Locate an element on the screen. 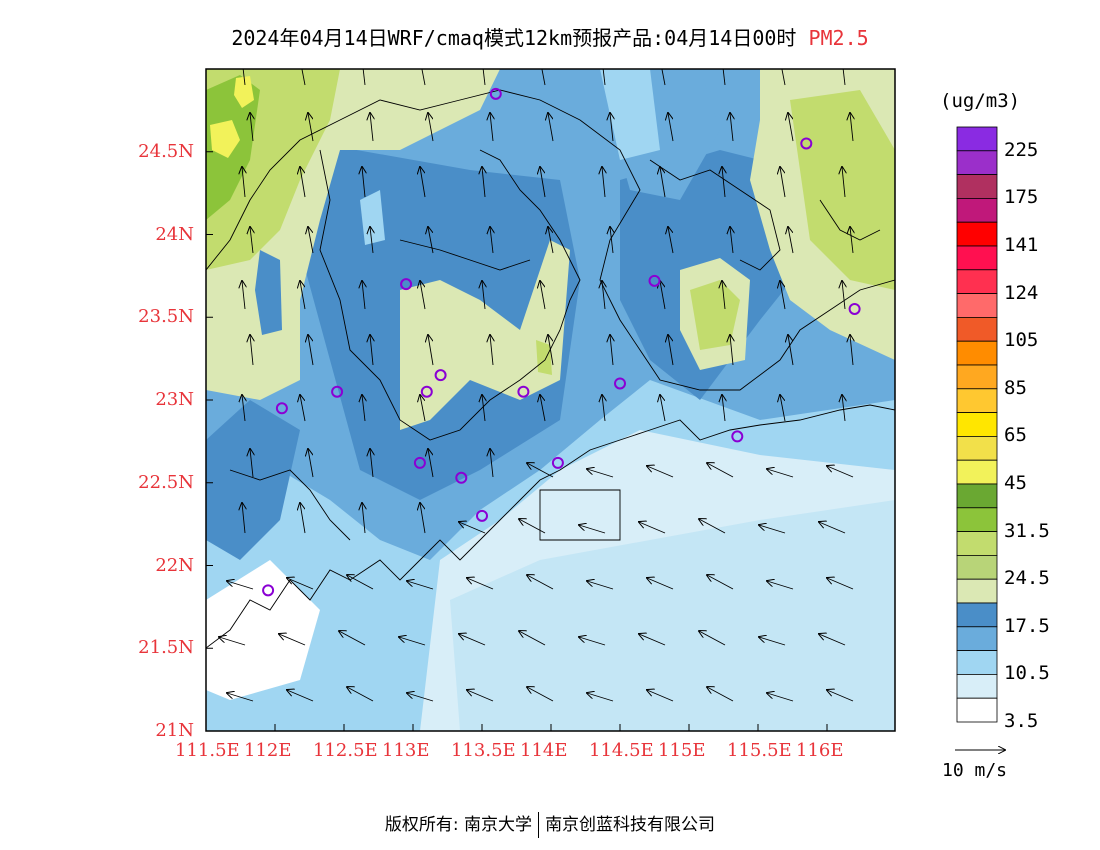 This screenshot has height=850, width=1100. reference-vector-label: 10 m/s is located at coordinates (975, 770).